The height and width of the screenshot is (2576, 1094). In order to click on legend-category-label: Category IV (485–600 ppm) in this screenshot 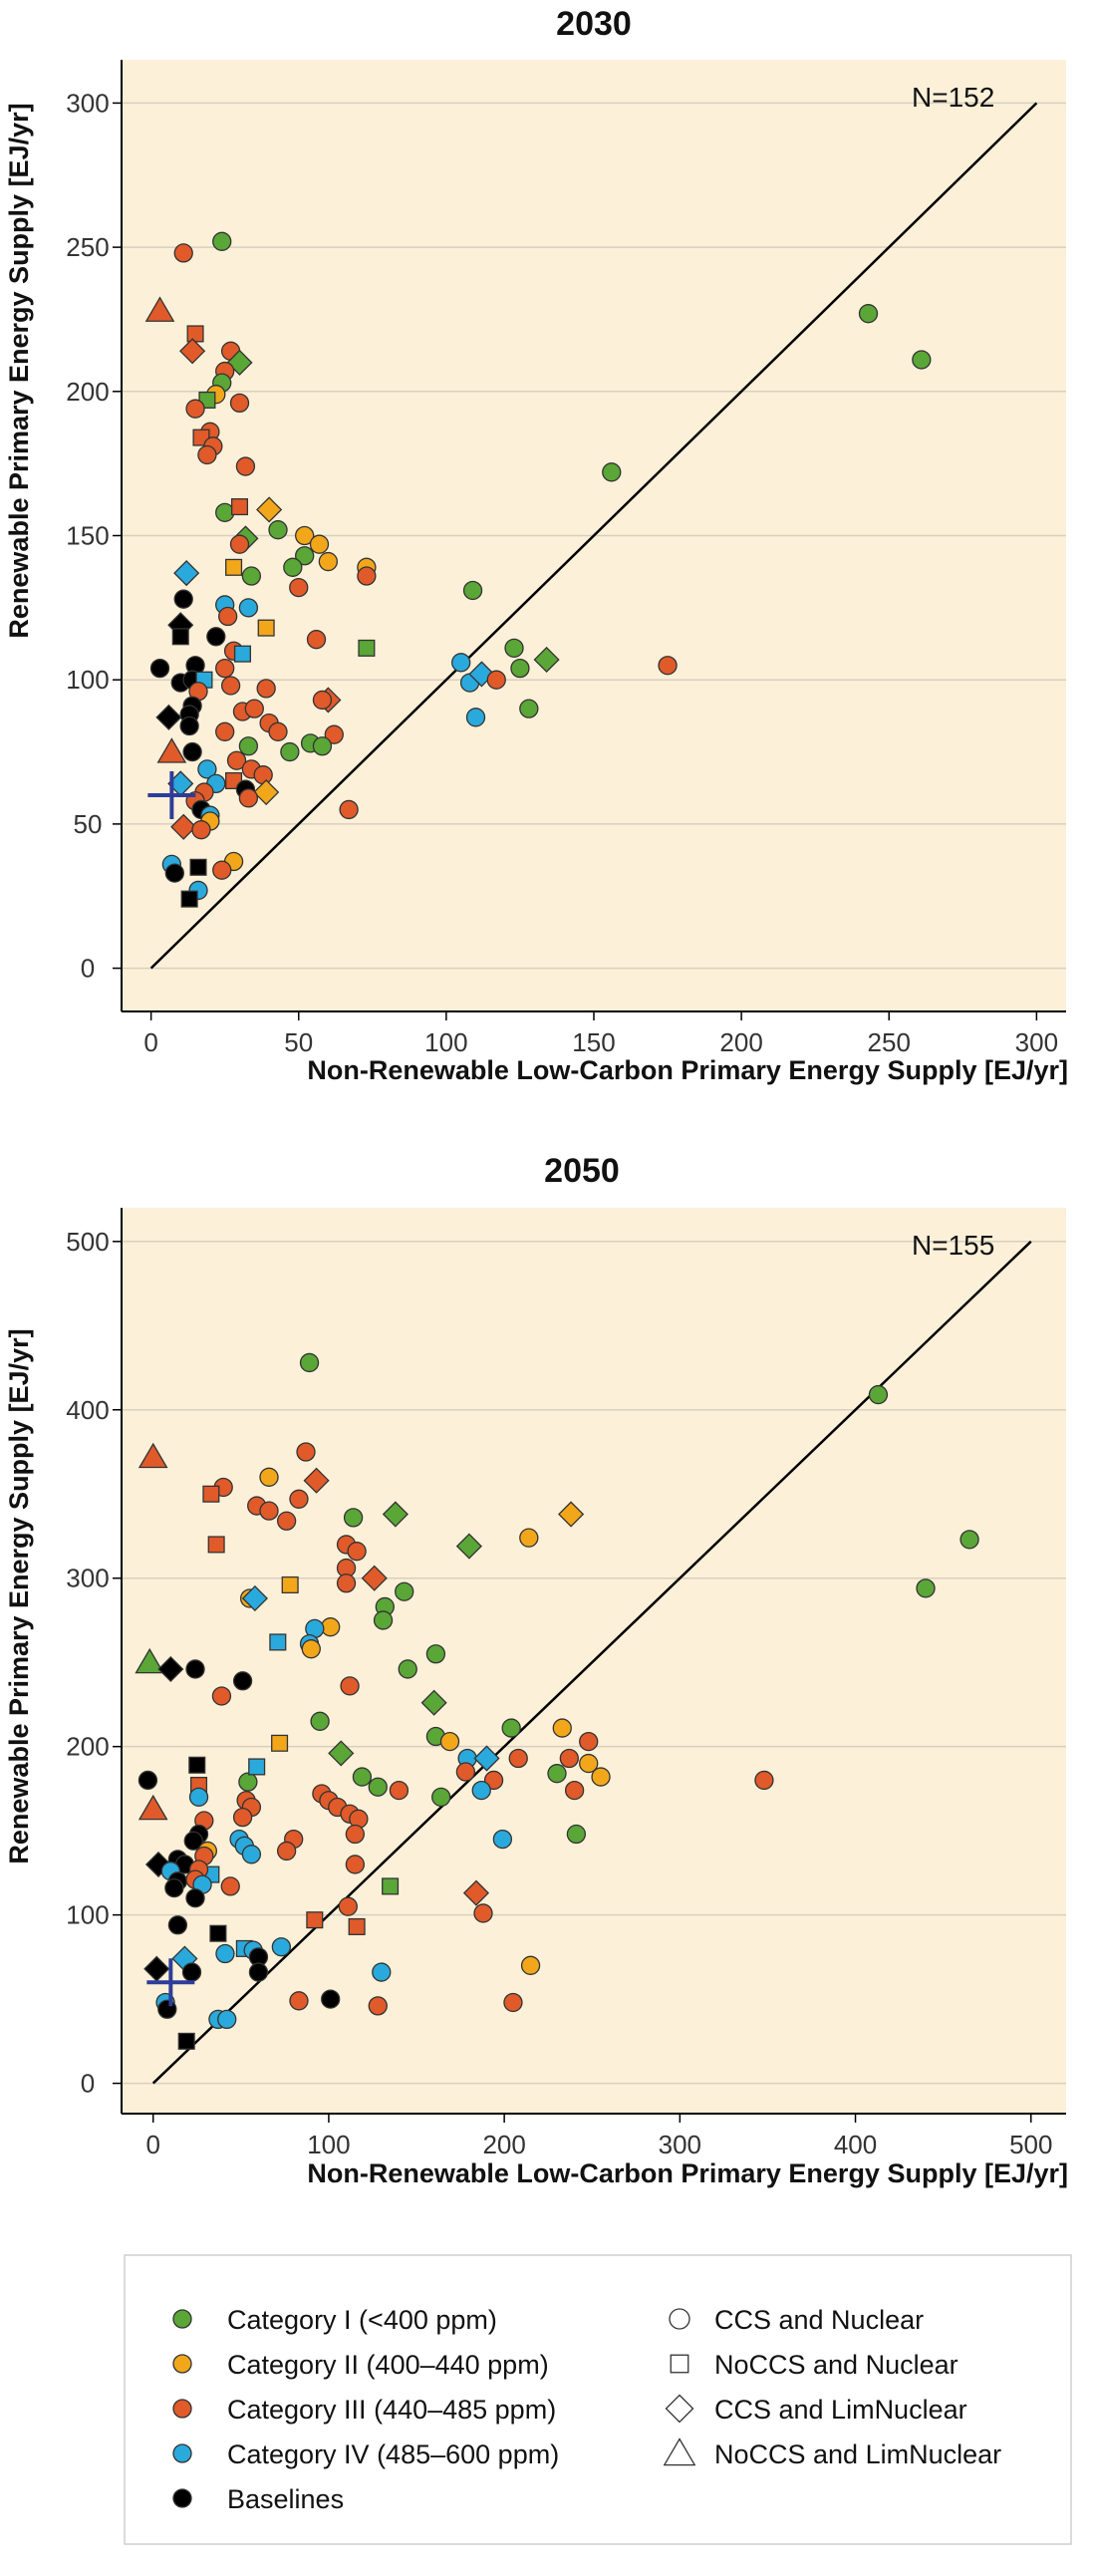, I will do `click(393, 2454)`.